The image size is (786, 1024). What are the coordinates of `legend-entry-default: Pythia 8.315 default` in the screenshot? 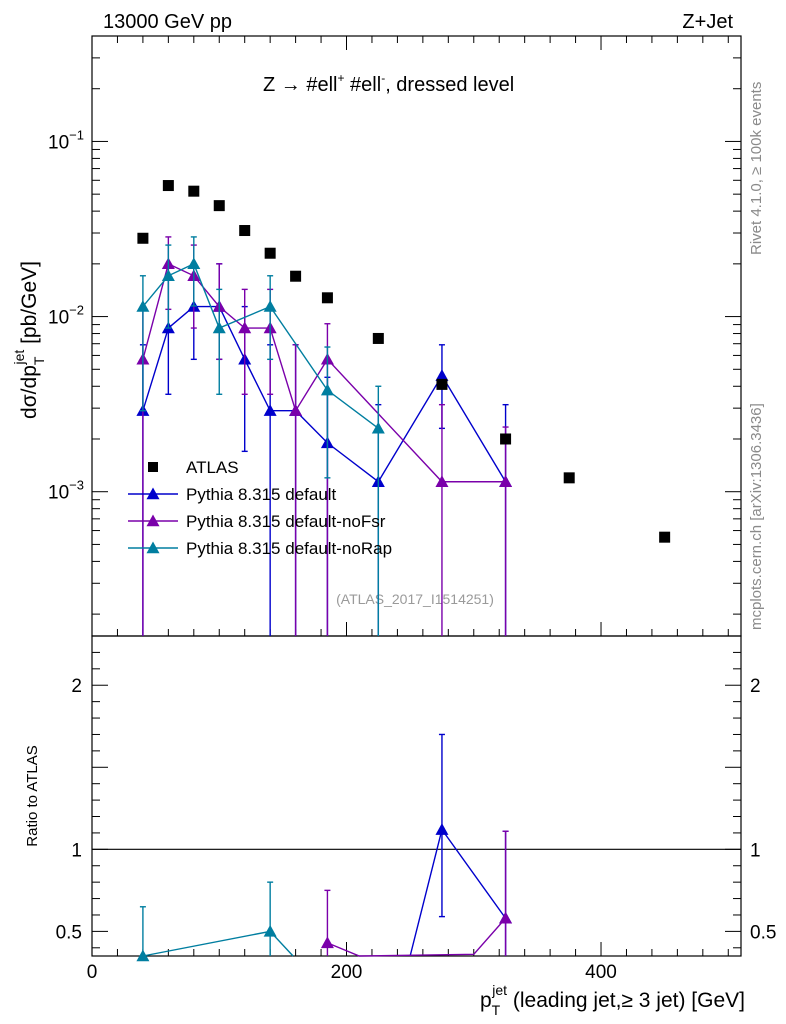 It's located at (232, 494).